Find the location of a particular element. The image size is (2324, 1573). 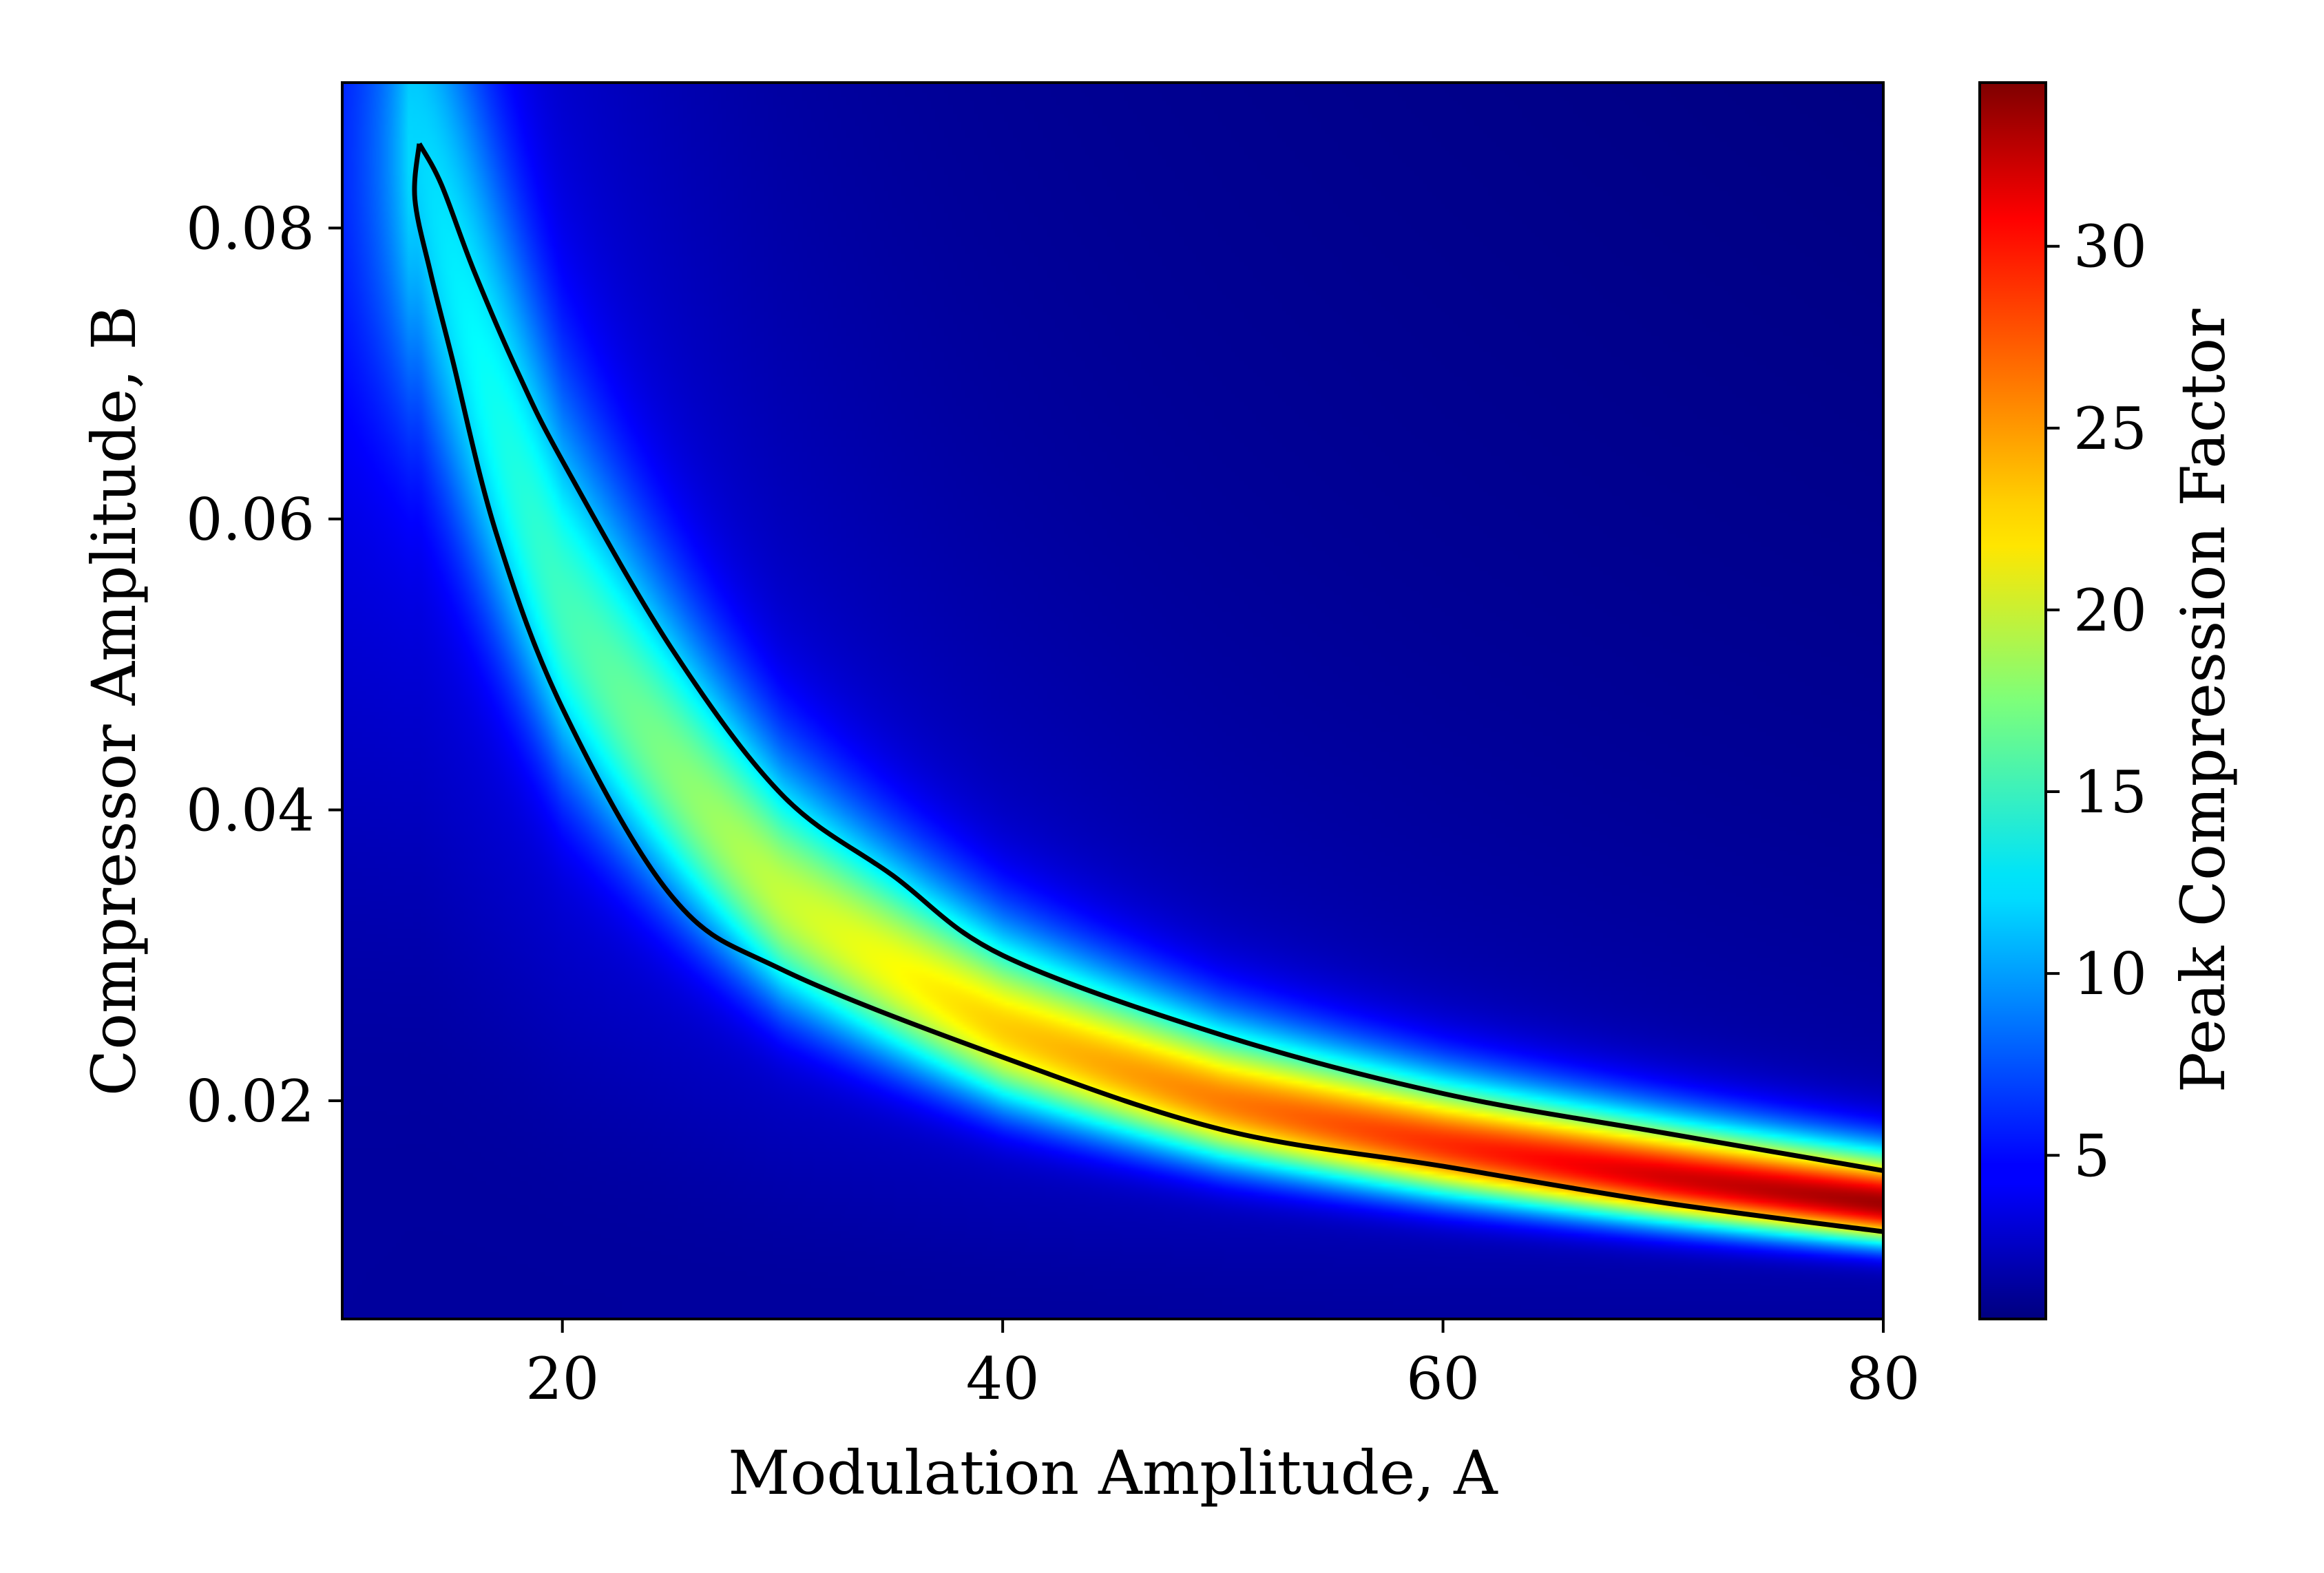

x-axis: 20 40 60 80 is located at coordinates (1222, 1366).